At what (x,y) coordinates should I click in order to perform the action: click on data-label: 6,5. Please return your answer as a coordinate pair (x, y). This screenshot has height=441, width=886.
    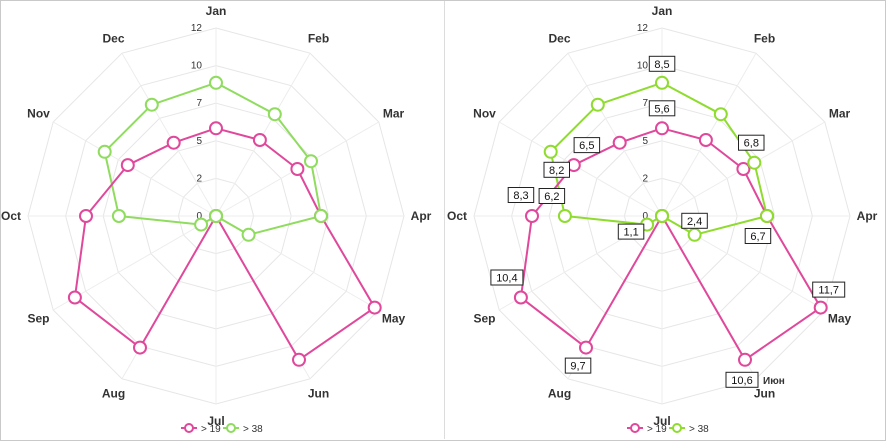
    Looking at the image, I should click on (587, 145).